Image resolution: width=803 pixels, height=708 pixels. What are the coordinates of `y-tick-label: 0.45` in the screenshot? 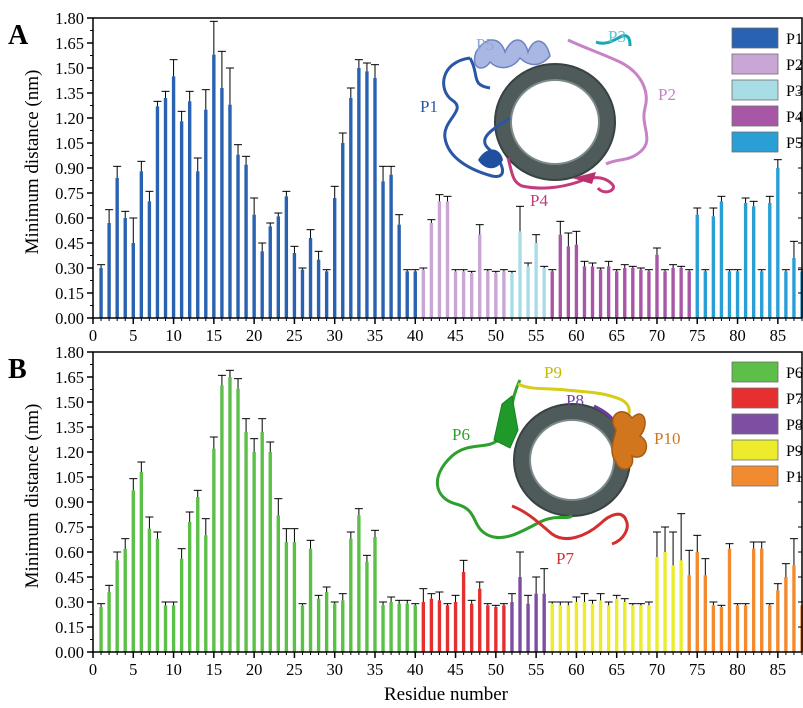 It's located at (69, 243).